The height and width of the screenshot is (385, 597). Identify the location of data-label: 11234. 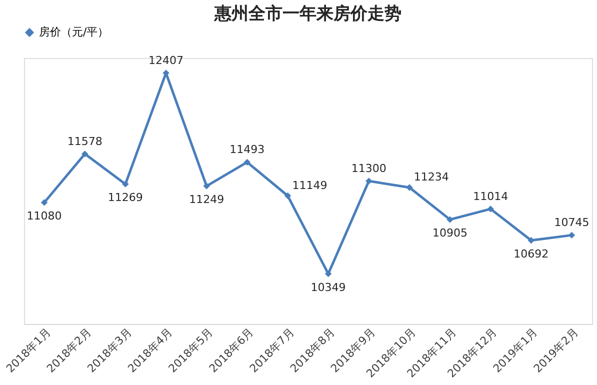
(431, 177).